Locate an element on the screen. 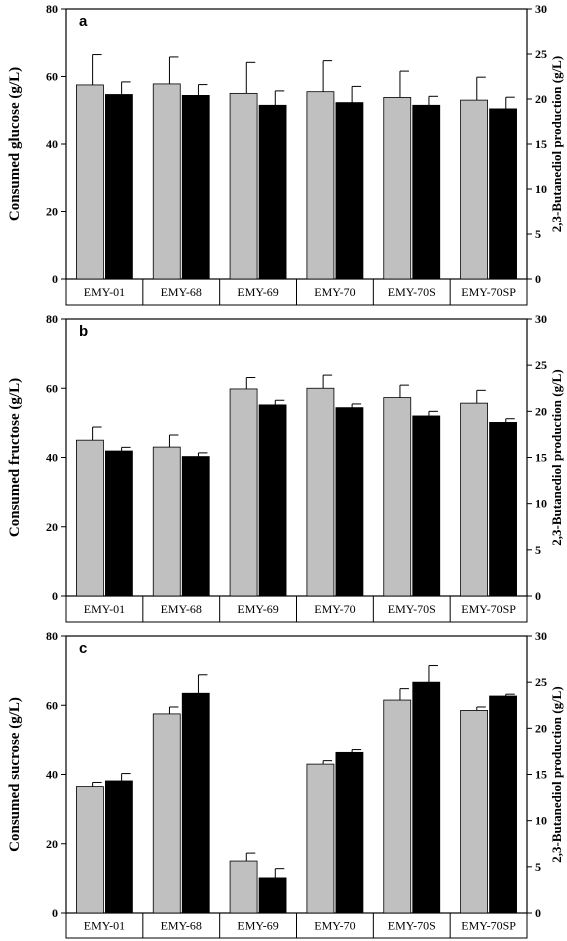 The width and height of the screenshot is (567, 941). left-axis-title: Consumed sucrose (g/L) is located at coordinates (15, 774).